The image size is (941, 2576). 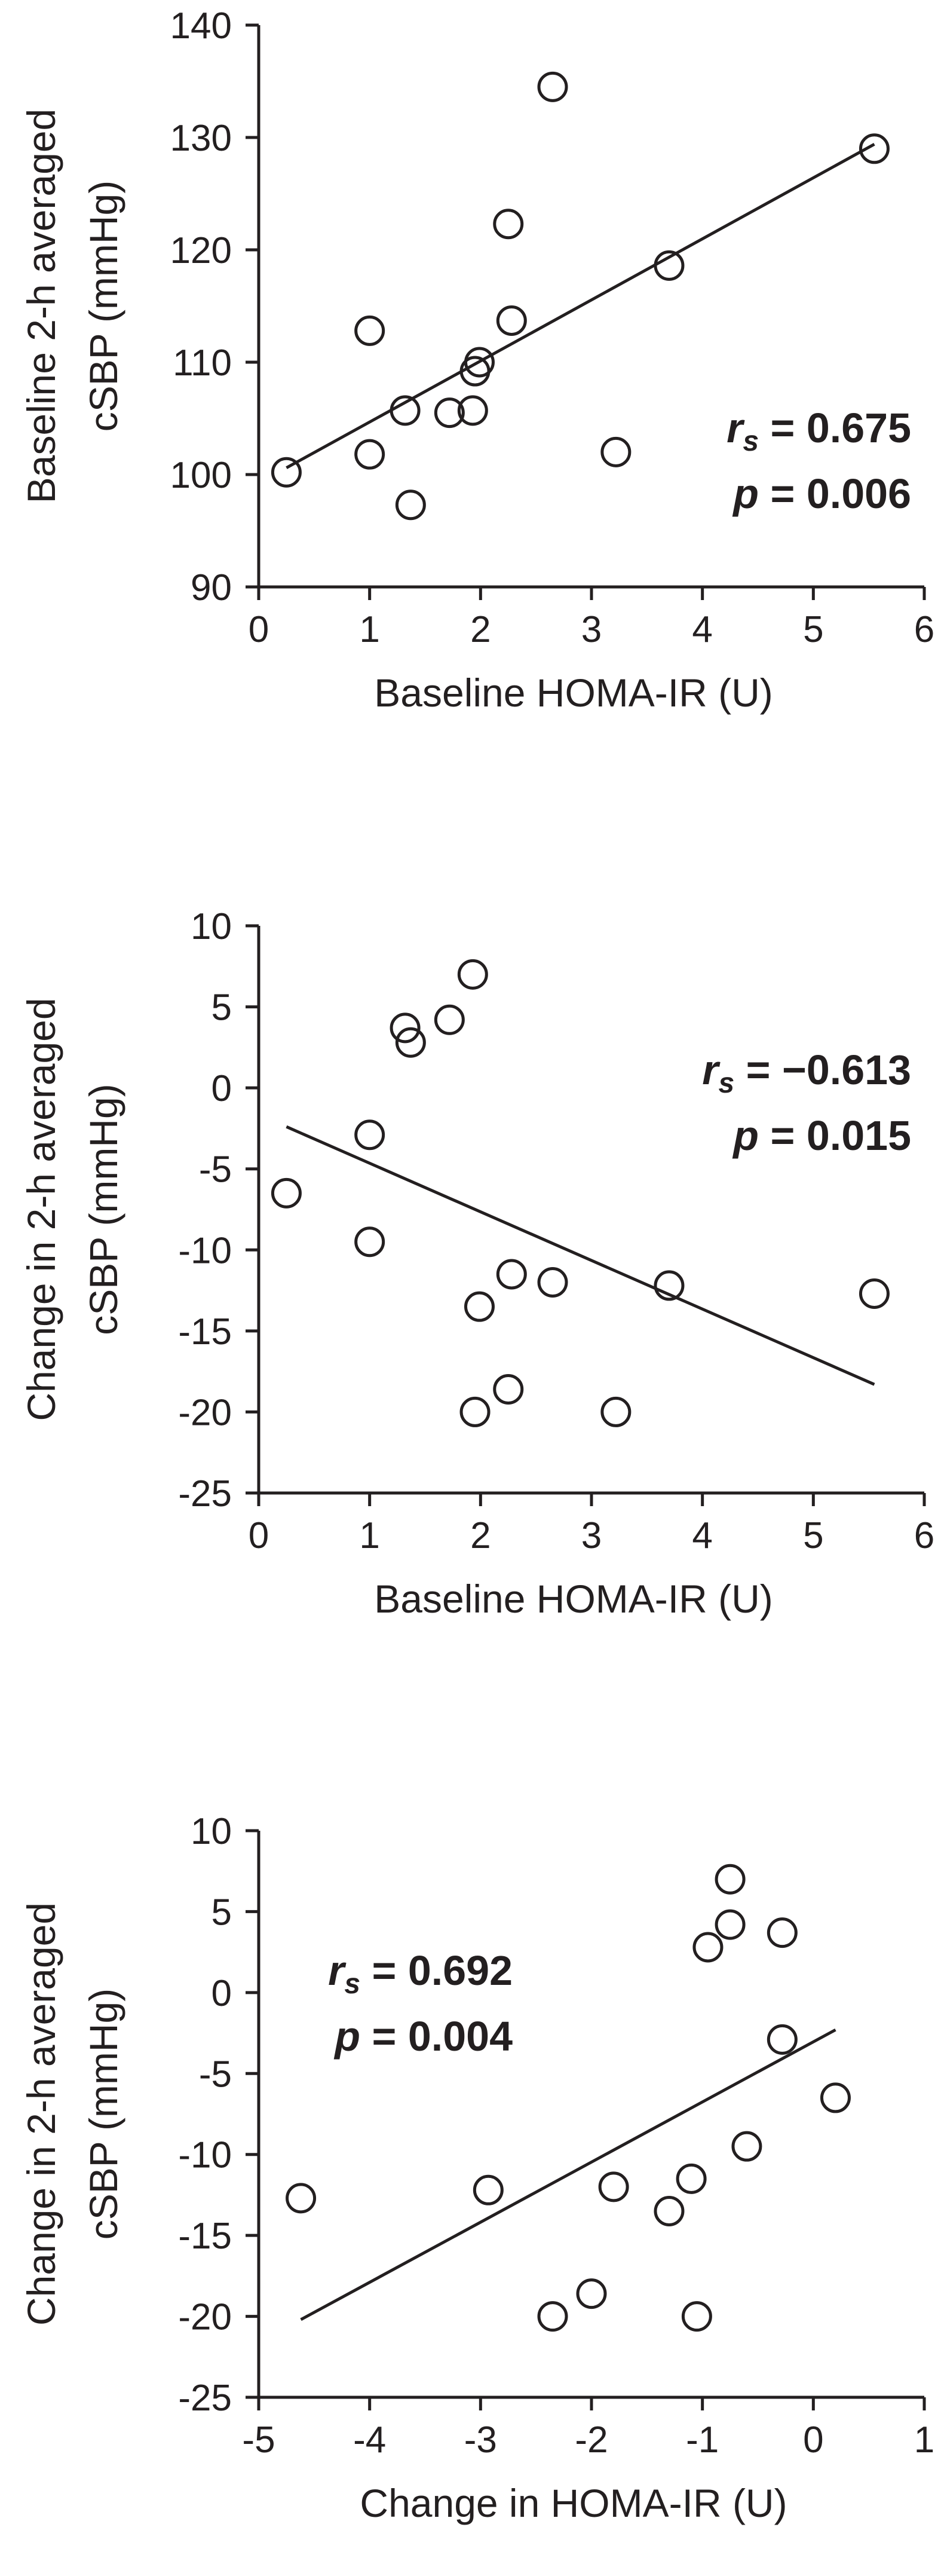 I want to click on y-tick-label: 140, so click(x=201, y=26).